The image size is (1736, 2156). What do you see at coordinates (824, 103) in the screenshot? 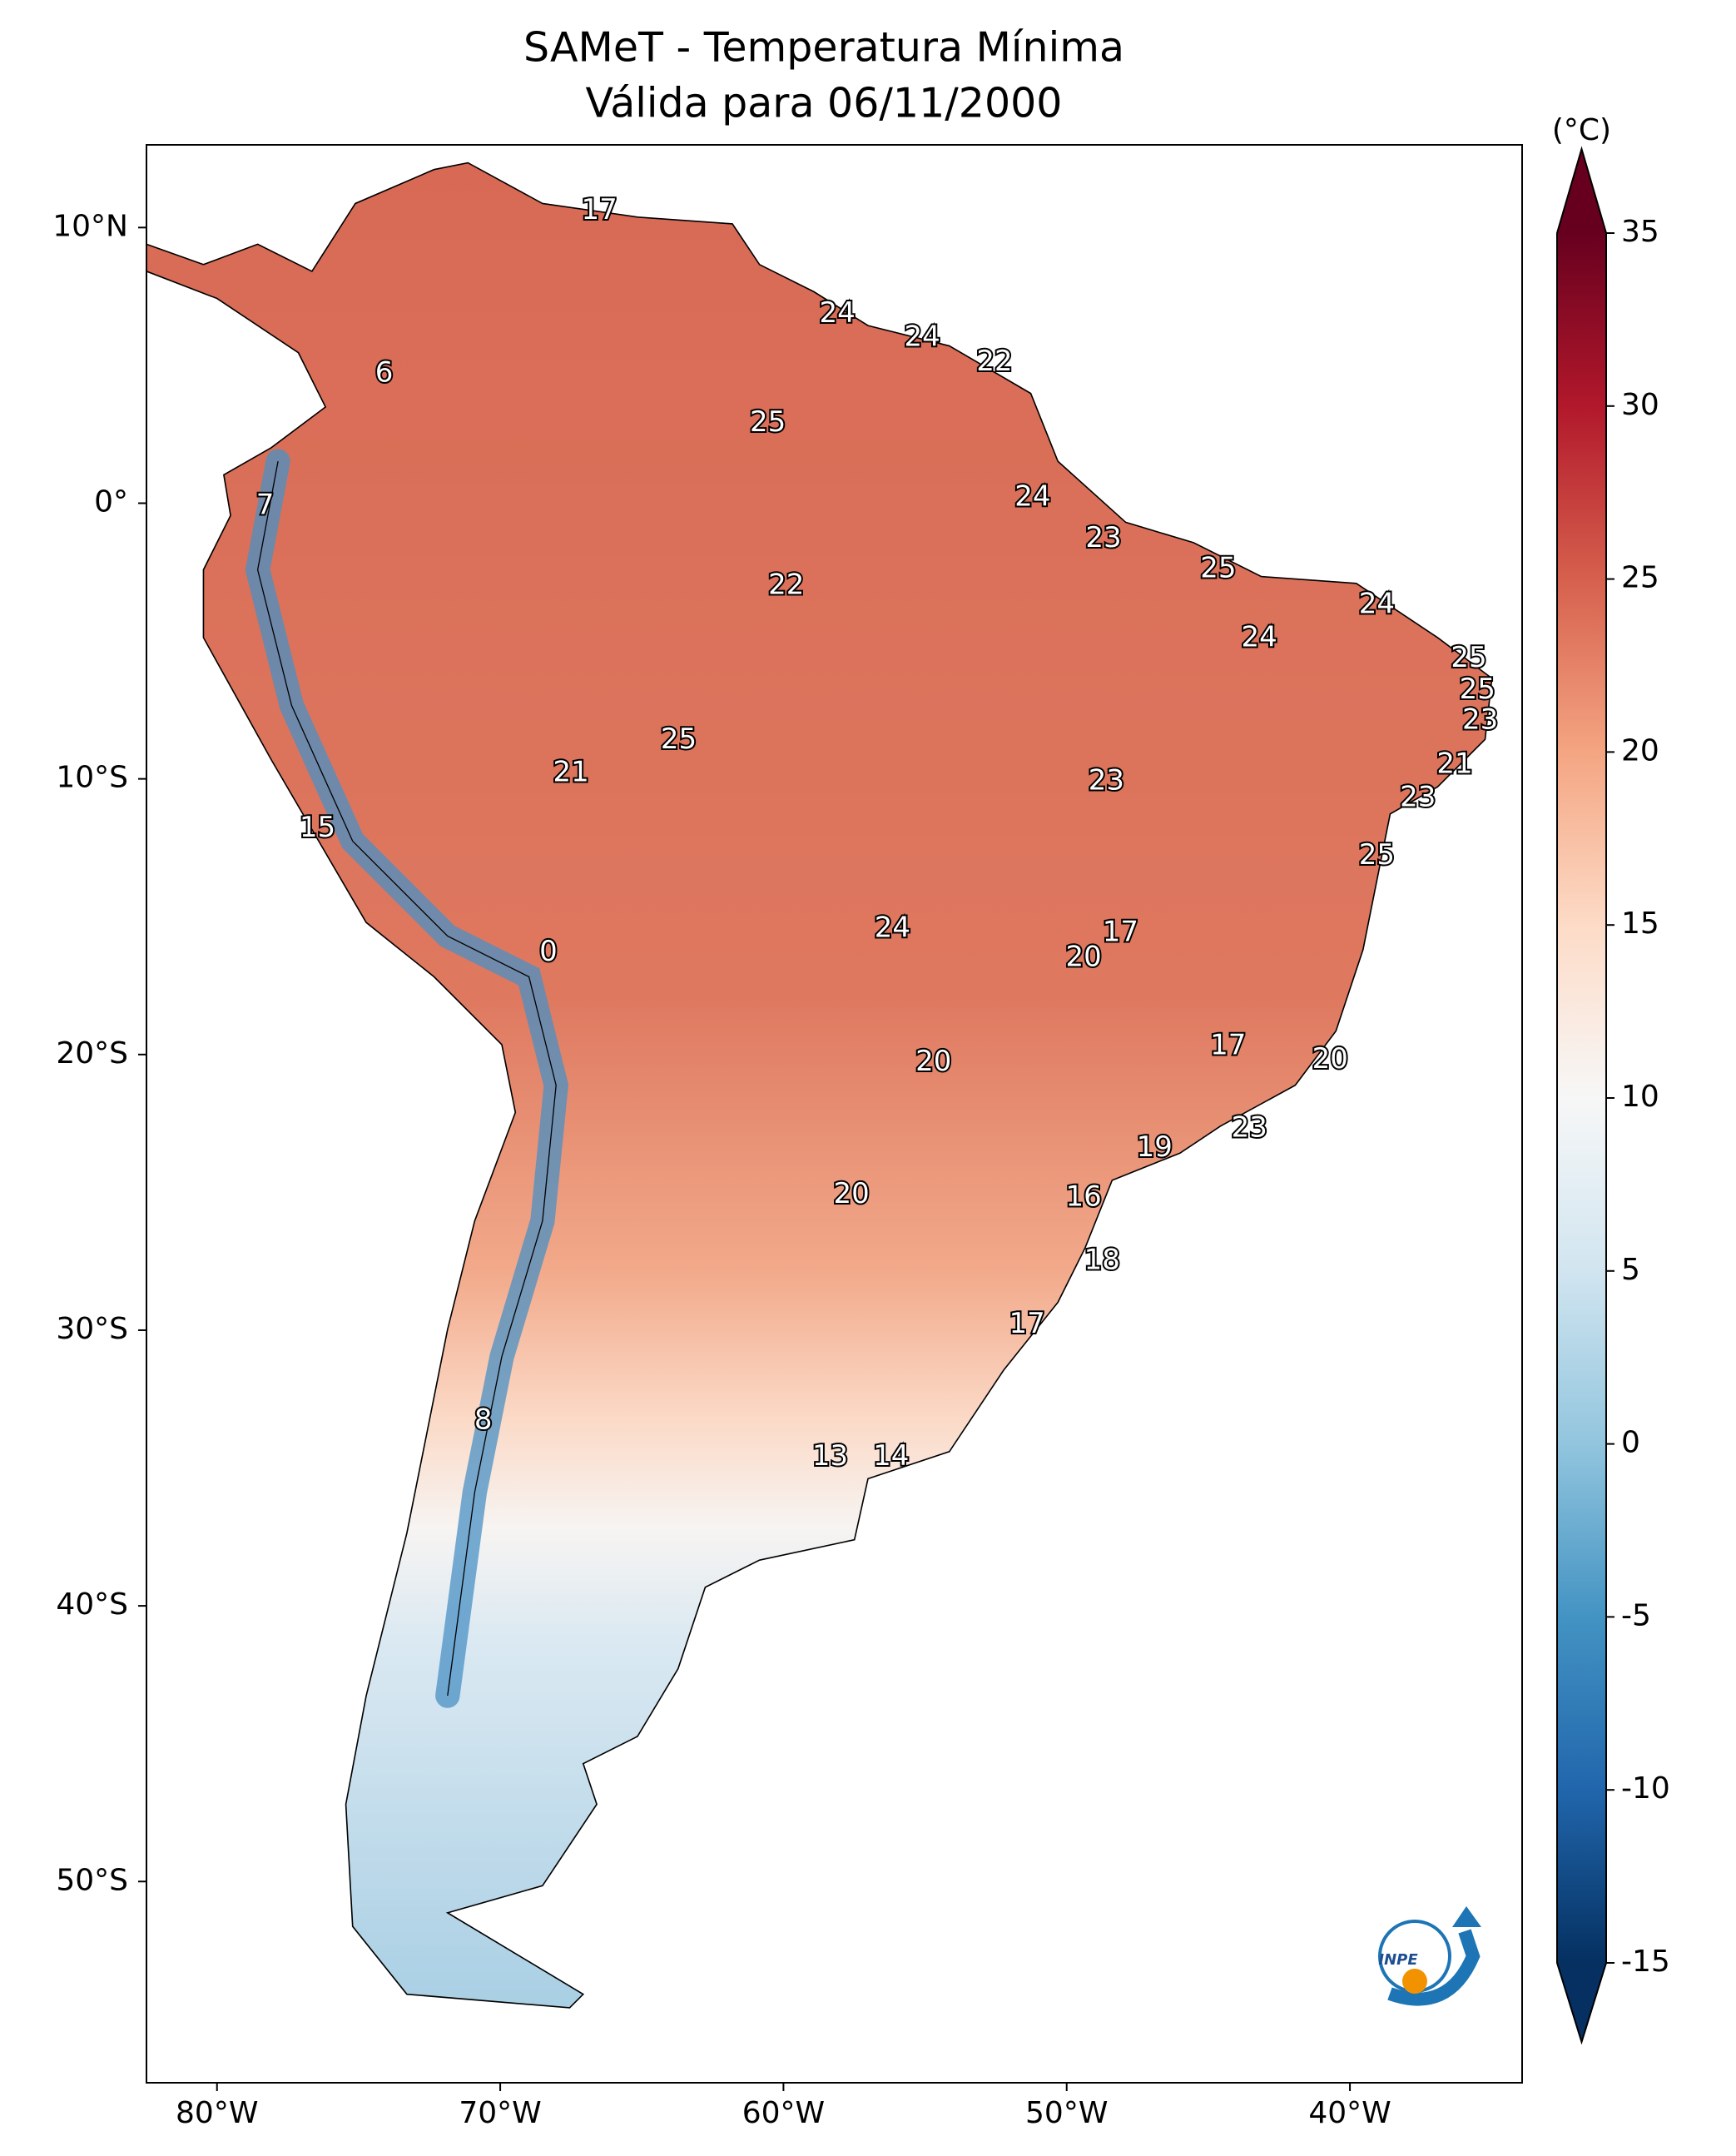
I see `subtitle: Válida para 06/11/2000` at bounding box center [824, 103].